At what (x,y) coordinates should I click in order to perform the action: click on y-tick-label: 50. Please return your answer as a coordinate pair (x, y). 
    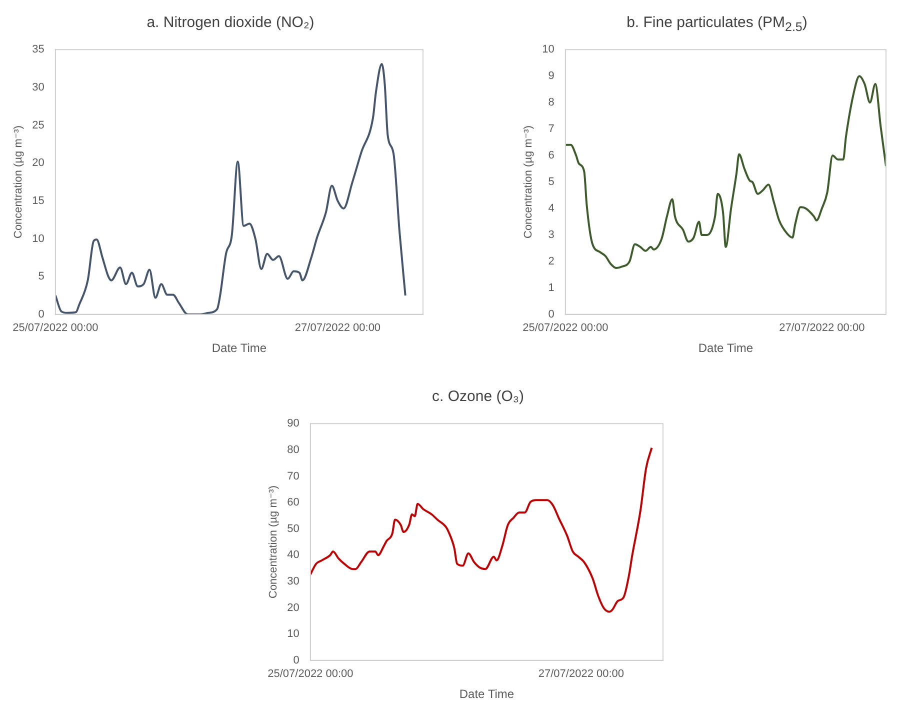
    Looking at the image, I should click on (293, 528).